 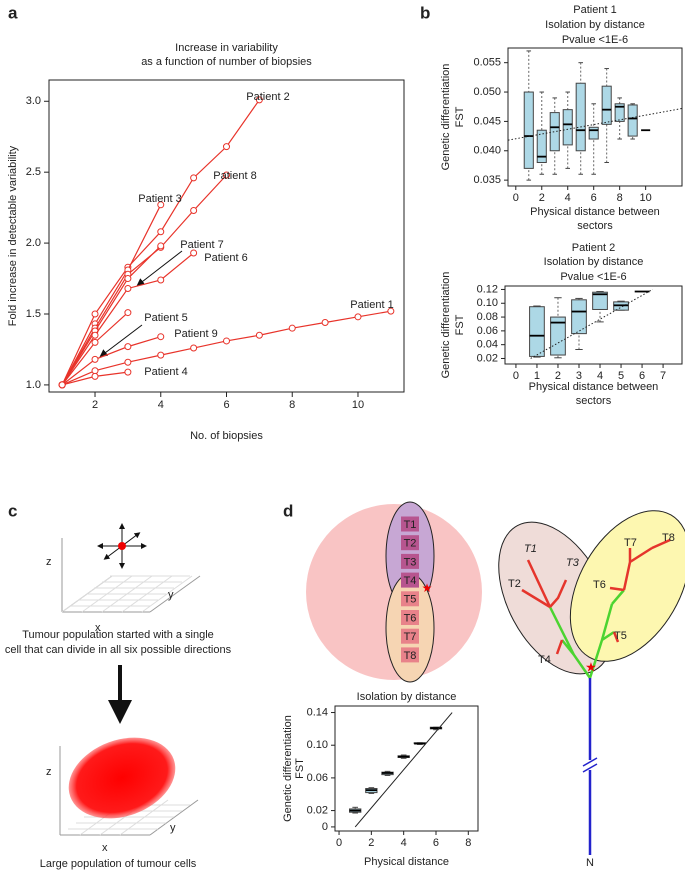 What do you see at coordinates (537, 376) in the screenshot?
I see `x-tick-label: 1` at bounding box center [537, 376].